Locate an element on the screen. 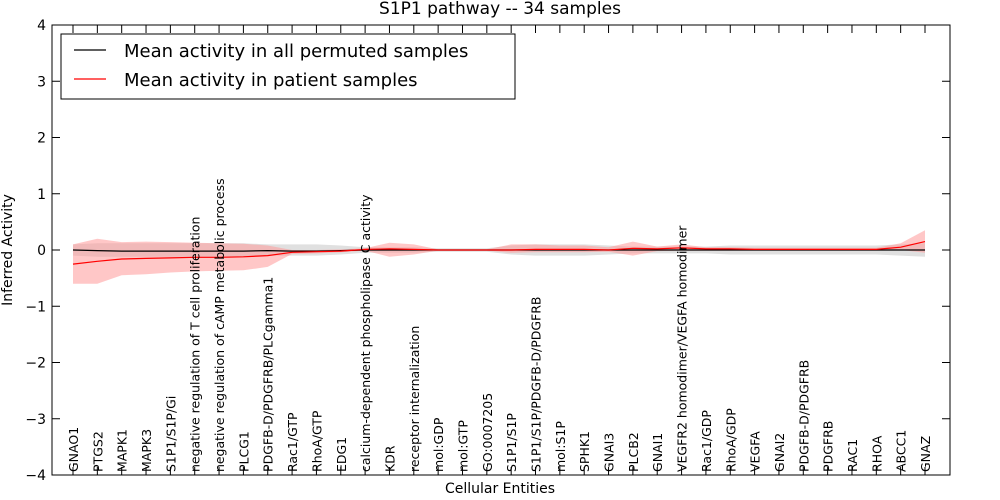 Image resolution: width=1000 pixels, height=500 pixels. x-tick-label: mol:GTP is located at coordinates (463, 446).